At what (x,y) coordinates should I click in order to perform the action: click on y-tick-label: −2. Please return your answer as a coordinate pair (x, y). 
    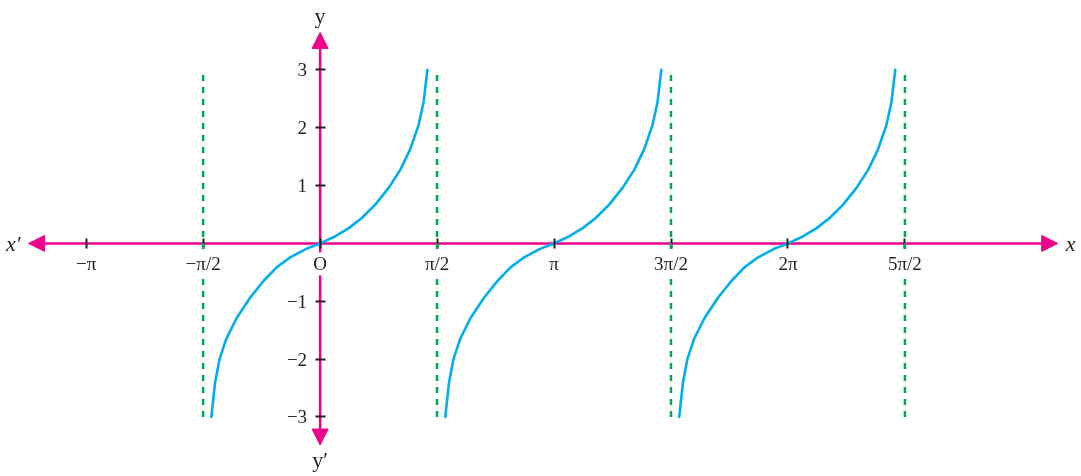
    Looking at the image, I should click on (297, 359).